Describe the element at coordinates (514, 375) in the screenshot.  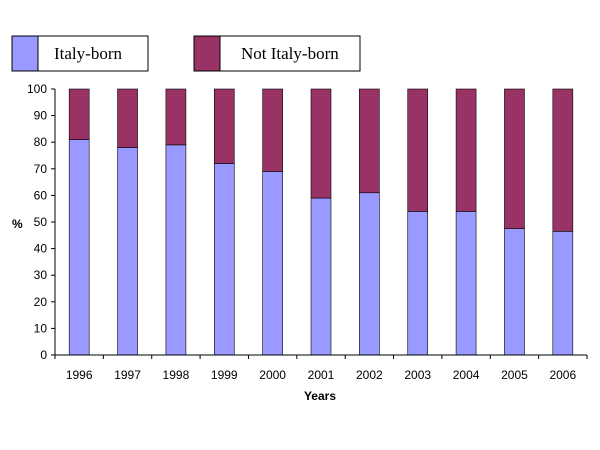
I see `x-tick-label-2005: 2005` at that location.